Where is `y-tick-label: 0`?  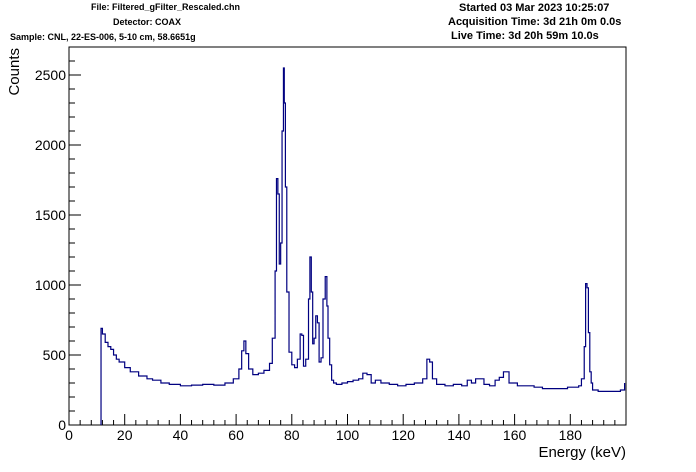
y-tick-label: 0 is located at coordinates (62, 425).